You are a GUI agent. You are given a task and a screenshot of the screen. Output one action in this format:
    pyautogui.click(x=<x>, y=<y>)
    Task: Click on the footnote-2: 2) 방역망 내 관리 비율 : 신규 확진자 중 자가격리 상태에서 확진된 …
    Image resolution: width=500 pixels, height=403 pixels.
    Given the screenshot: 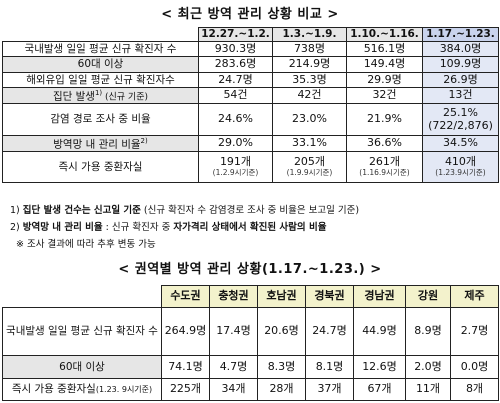 What is the action you would take?
    pyautogui.click(x=168, y=228)
    